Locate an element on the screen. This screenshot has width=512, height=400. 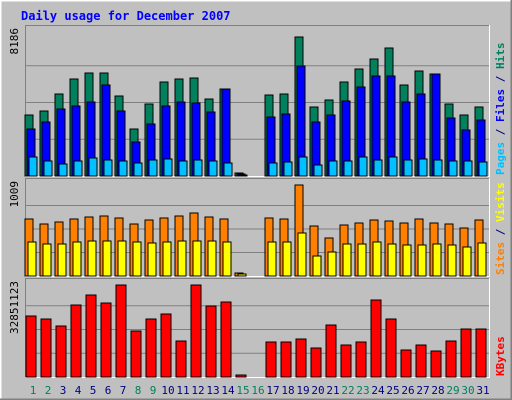
day-label: 5 is located at coordinates (93, 390).